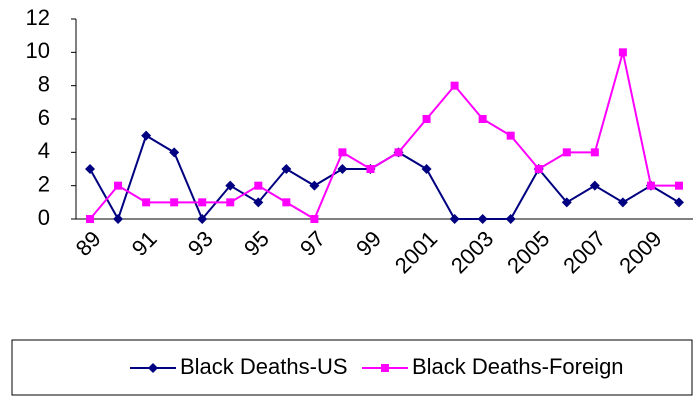 This screenshot has height=400, width=696. I want to click on y-tick-label: 8, so click(44, 83).